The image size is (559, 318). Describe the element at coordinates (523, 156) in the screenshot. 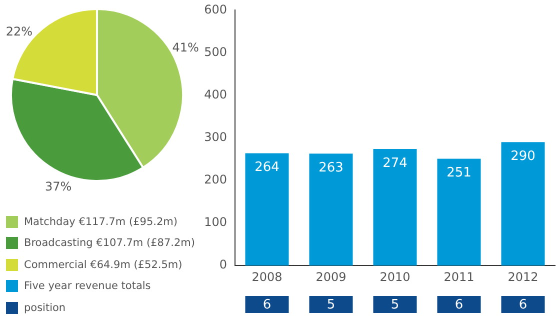

I see `data-label: 290` at that location.